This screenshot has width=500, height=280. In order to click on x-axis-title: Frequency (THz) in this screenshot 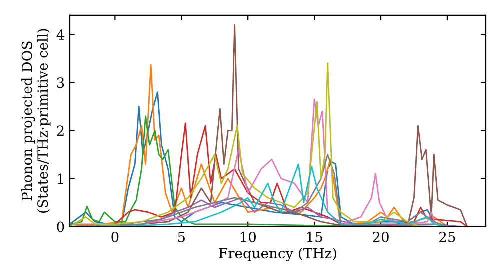, I will do `click(277, 255)`.